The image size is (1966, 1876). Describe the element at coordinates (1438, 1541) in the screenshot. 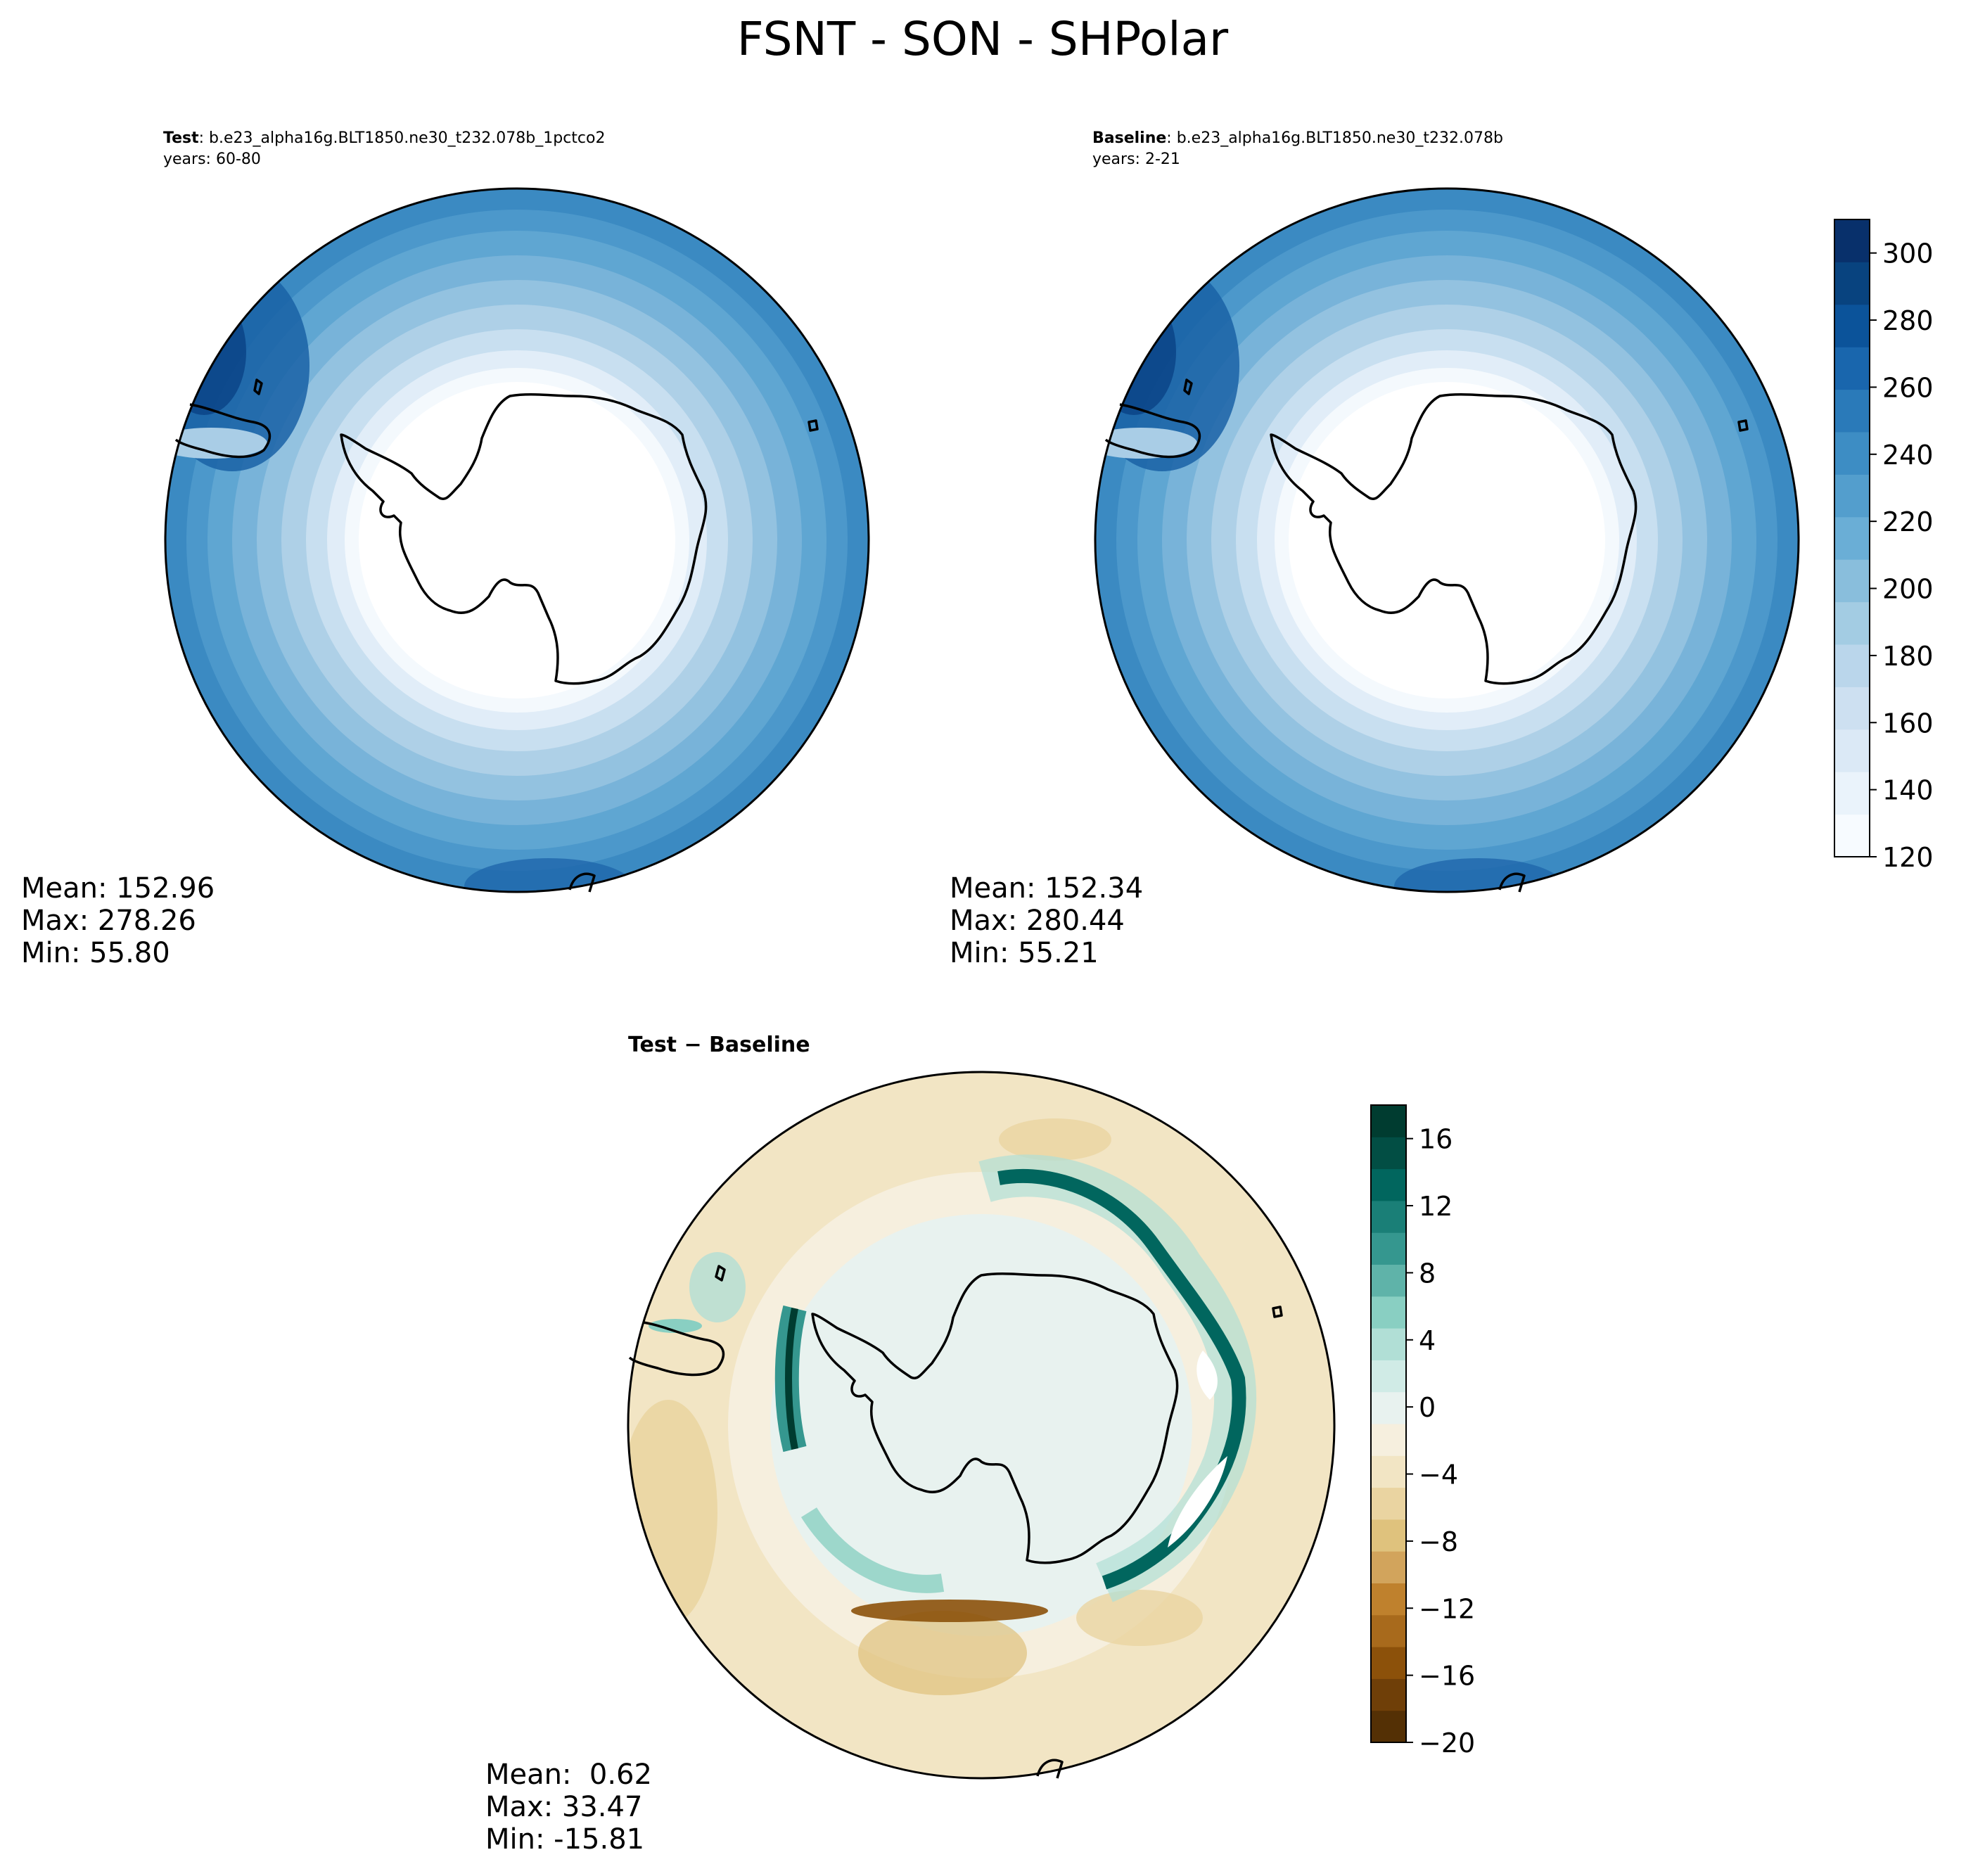

I see `colorbar-diff-tick-label: −8` at that location.